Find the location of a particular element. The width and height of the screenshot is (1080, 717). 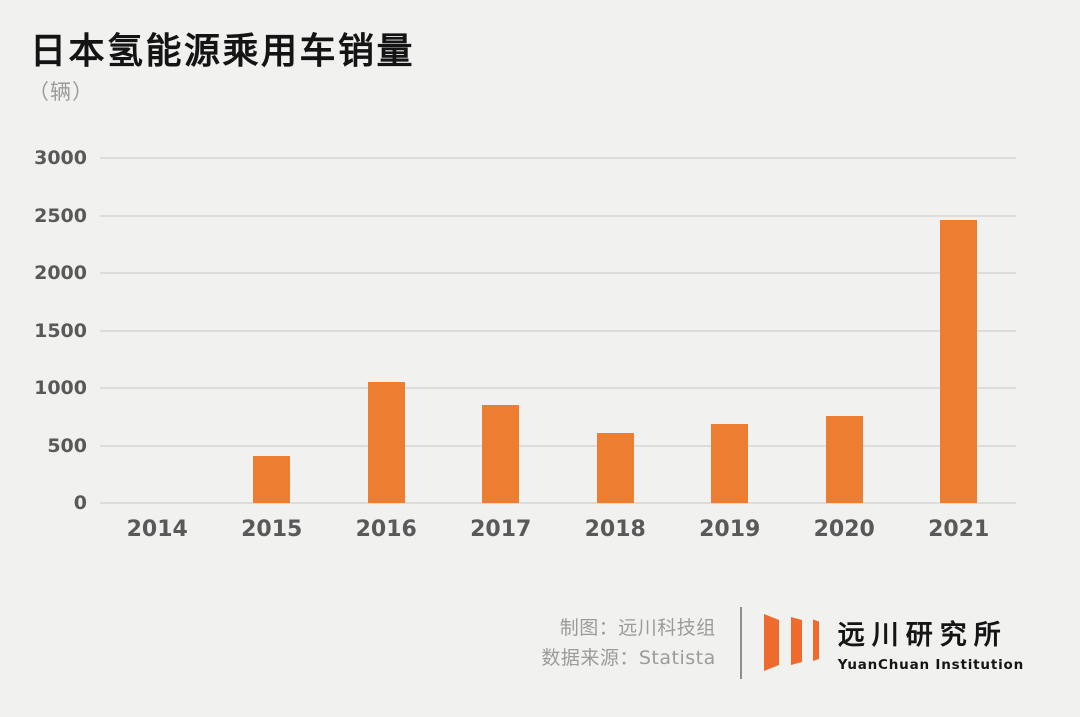

bar-2019 is located at coordinates (730, 463).